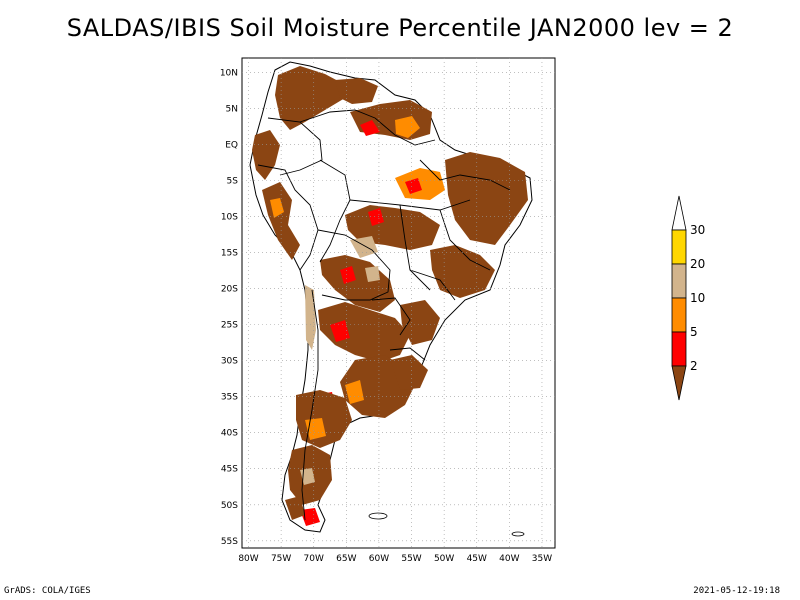  What do you see at coordinates (518, 534) in the screenshot?
I see `south-georgia-island` at bounding box center [518, 534].